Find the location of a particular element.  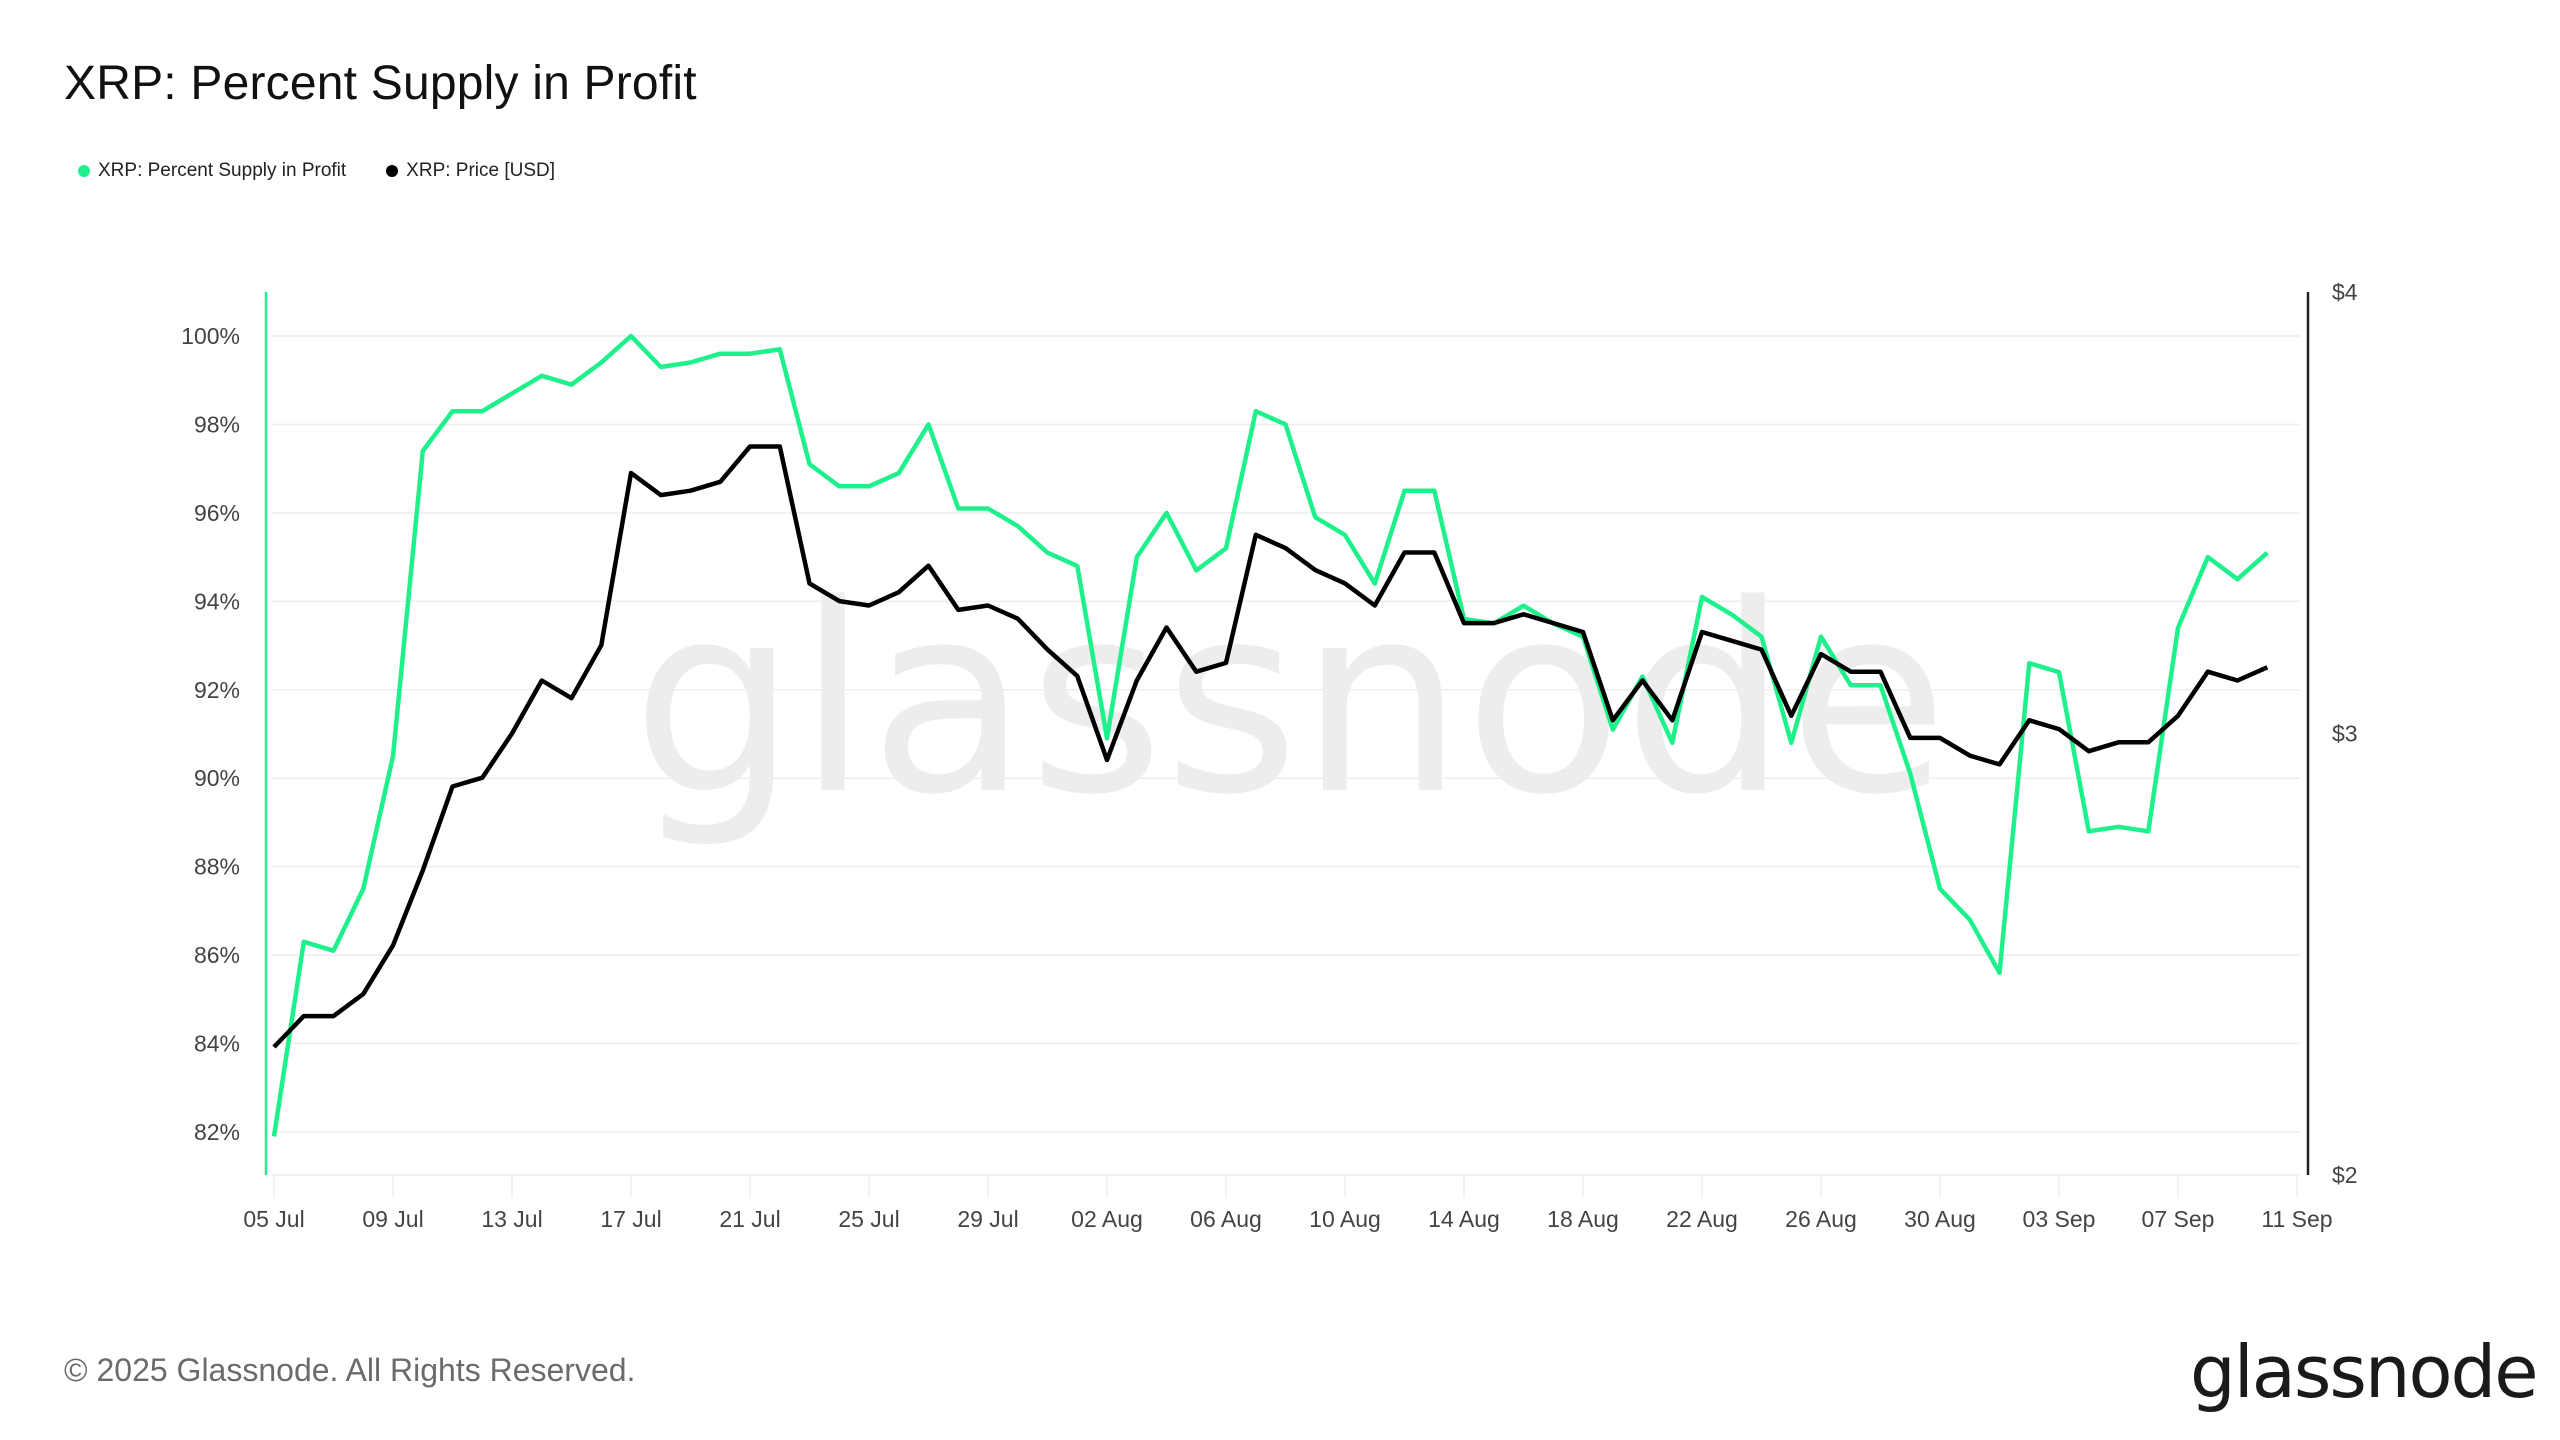

x-tick-label: 18 Aug is located at coordinates (1583, 1219).